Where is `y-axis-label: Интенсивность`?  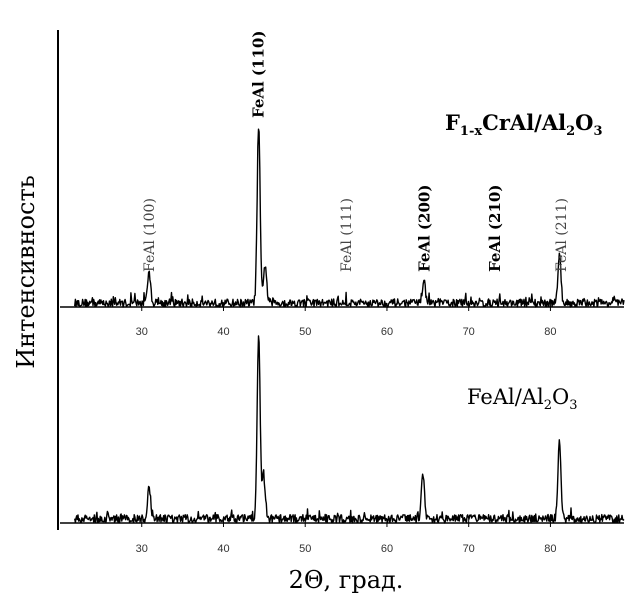 y-axis-label: Интенсивность is located at coordinates (26, 272).